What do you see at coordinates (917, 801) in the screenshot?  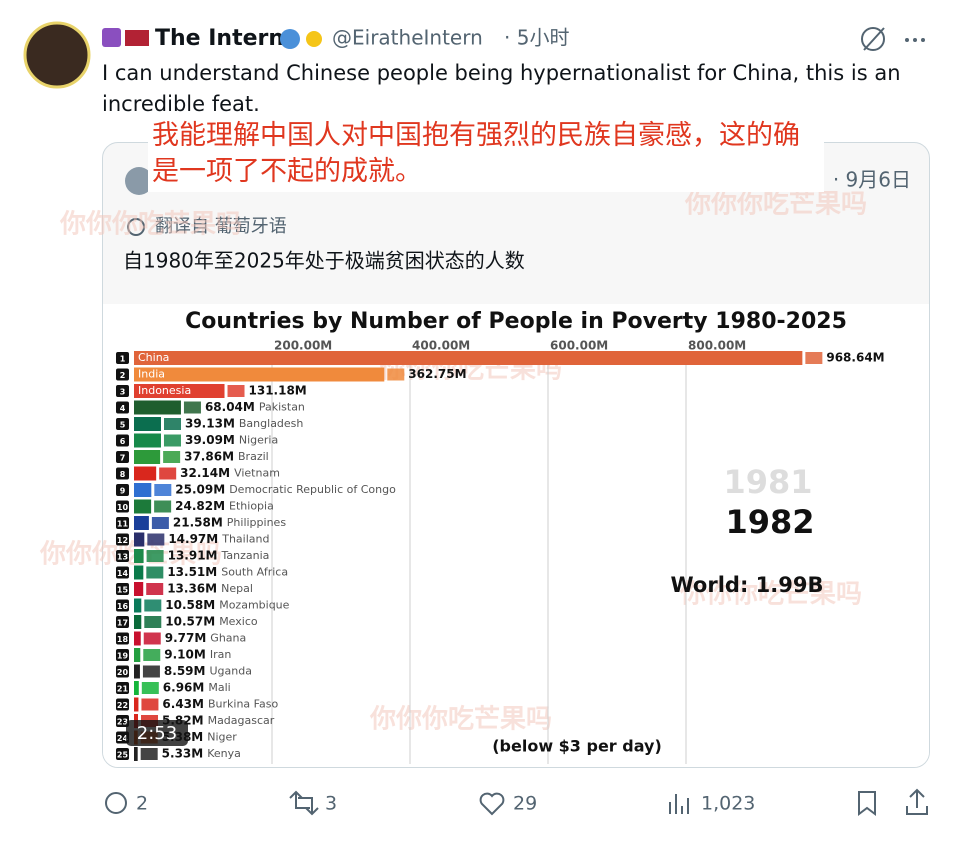 I see `share-icon` at bounding box center [917, 801].